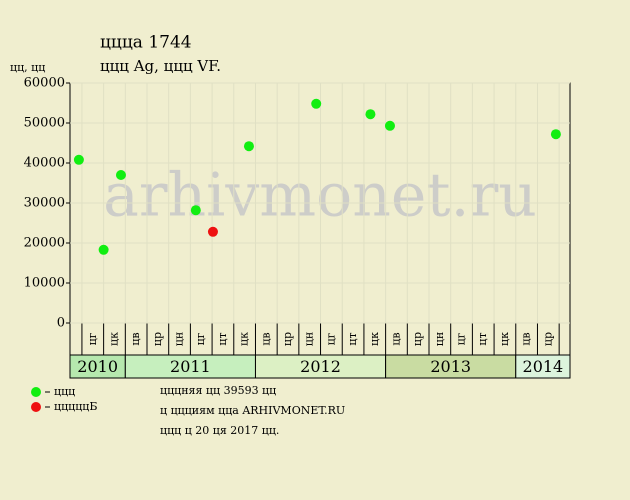 The width and height of the screenshot is (630, 500). What do you see at coordinates (252, 410) in the screenshot?
I see `note: ц ццциям цца ARHIVMONET.RU` at bounding box center [252, 410].